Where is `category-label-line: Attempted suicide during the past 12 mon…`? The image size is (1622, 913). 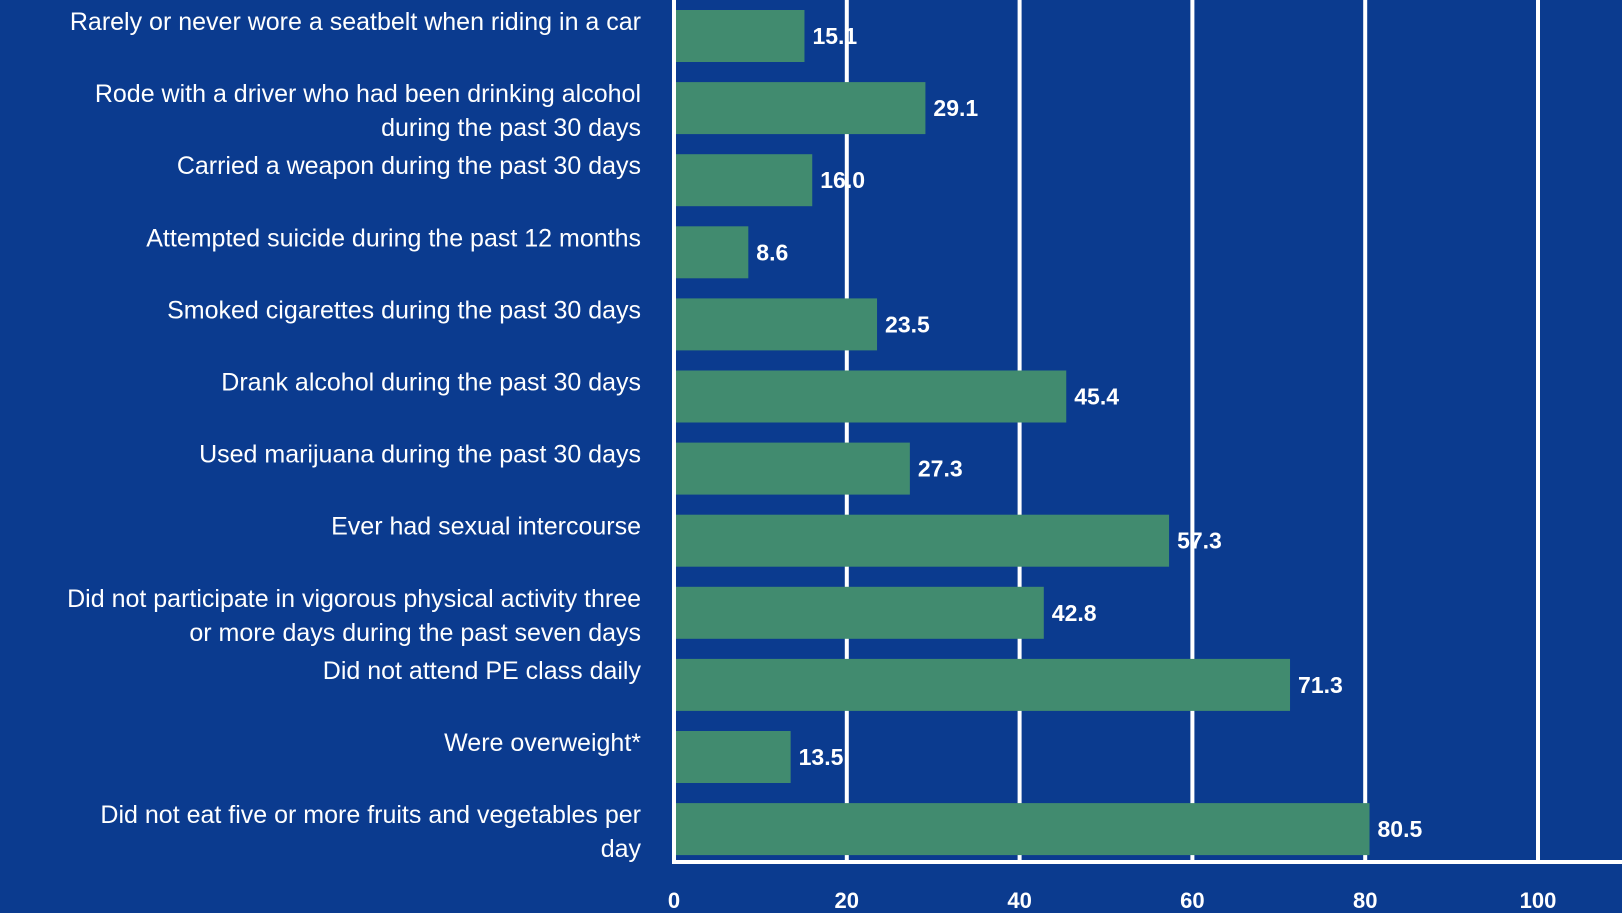
category-label-line: Attempted suicide during the past 12 mon… is located at coordinates (393, 238).